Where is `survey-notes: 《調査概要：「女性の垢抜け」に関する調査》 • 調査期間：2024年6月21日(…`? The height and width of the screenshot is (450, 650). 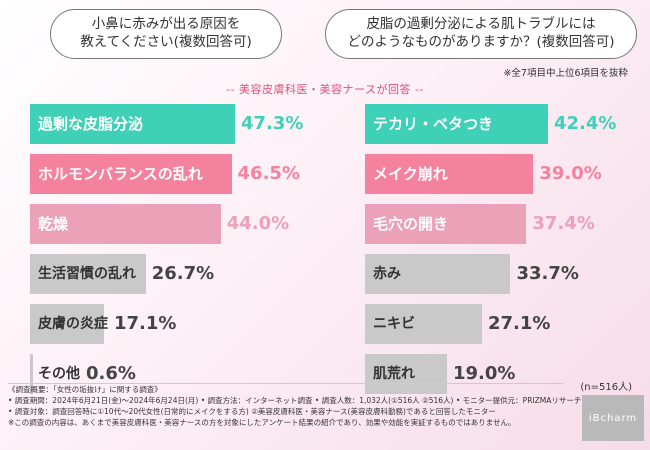 survey-notes: 《調査概要：「女性の垢抜け」に関する調査》 • 調査期間：2024年6月21日(… is located at coordinates (294, 407).